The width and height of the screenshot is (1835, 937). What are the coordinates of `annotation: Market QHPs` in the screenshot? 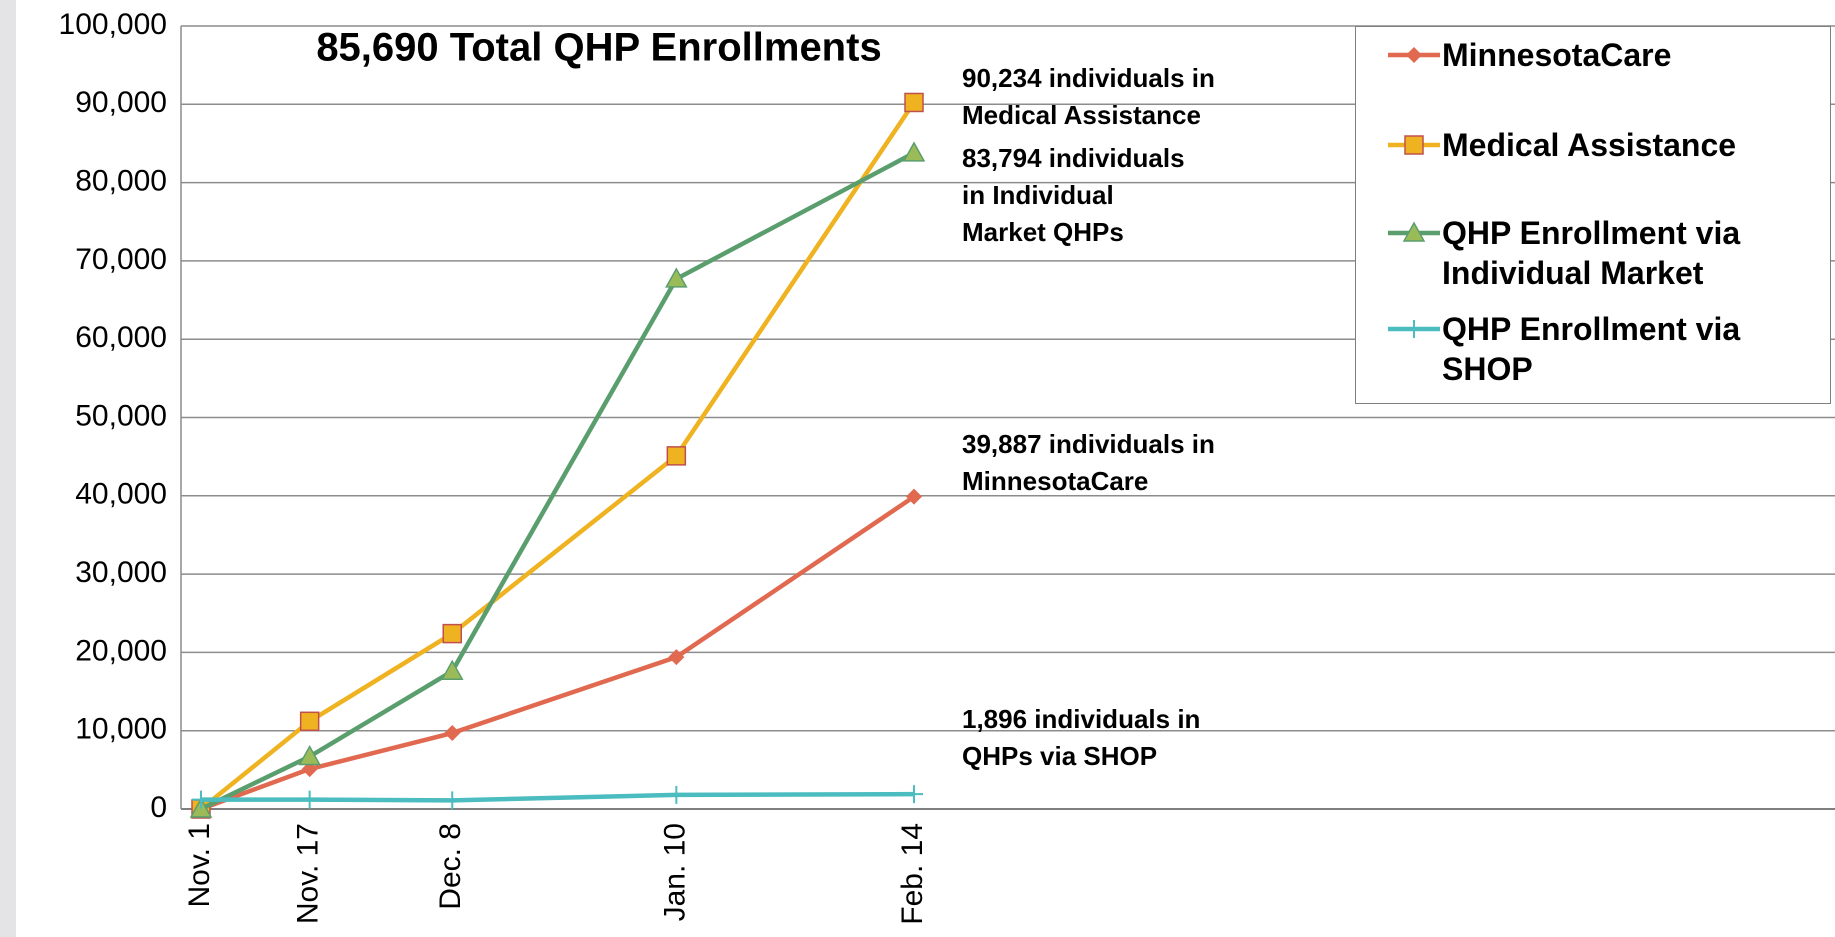 It's located at (1043, 232).